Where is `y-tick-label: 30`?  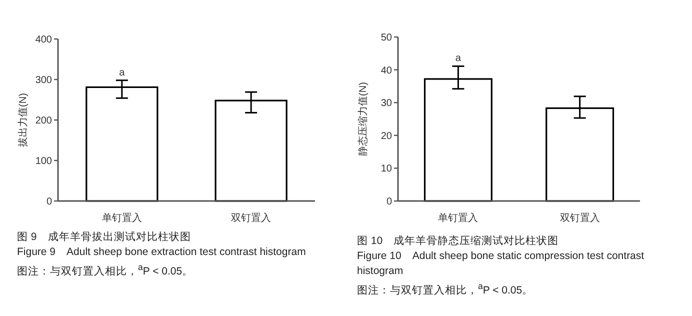
y-tick-label: 30 is located at coordinates (386, 104).